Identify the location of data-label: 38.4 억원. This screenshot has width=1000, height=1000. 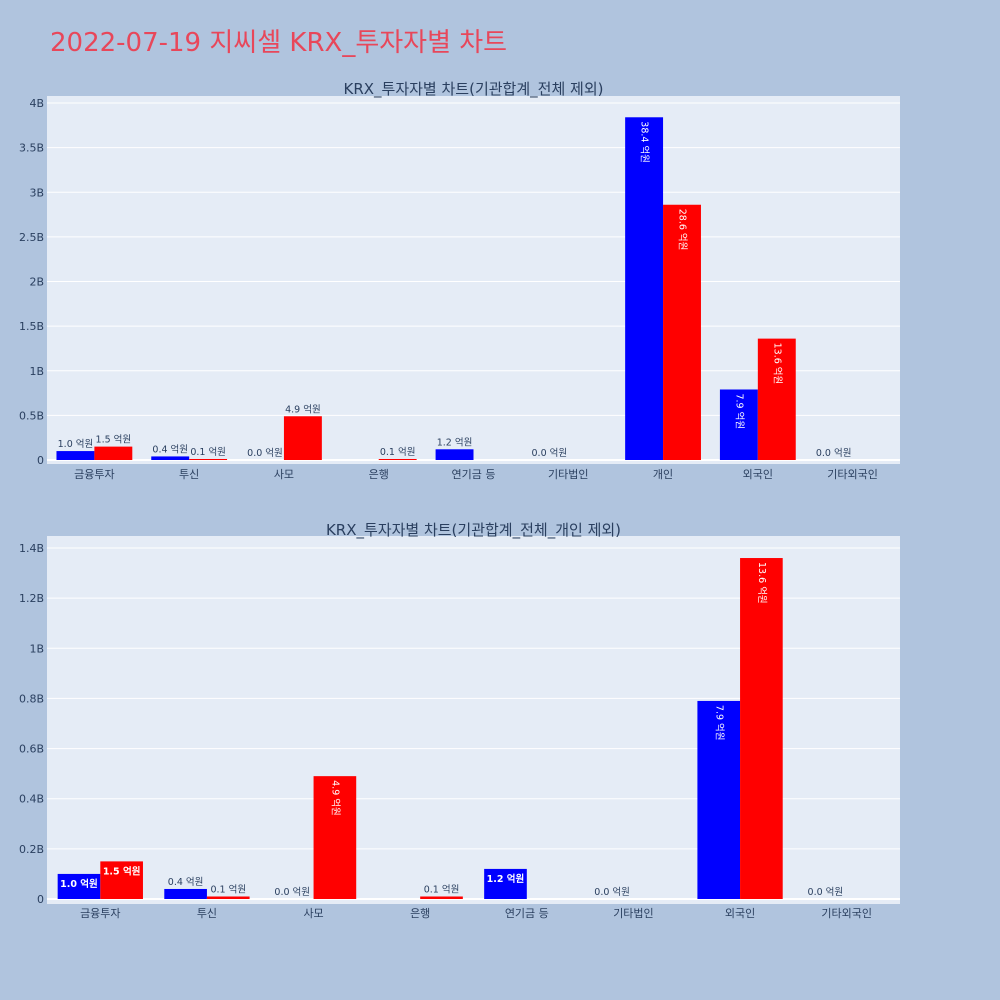
(645, 142).